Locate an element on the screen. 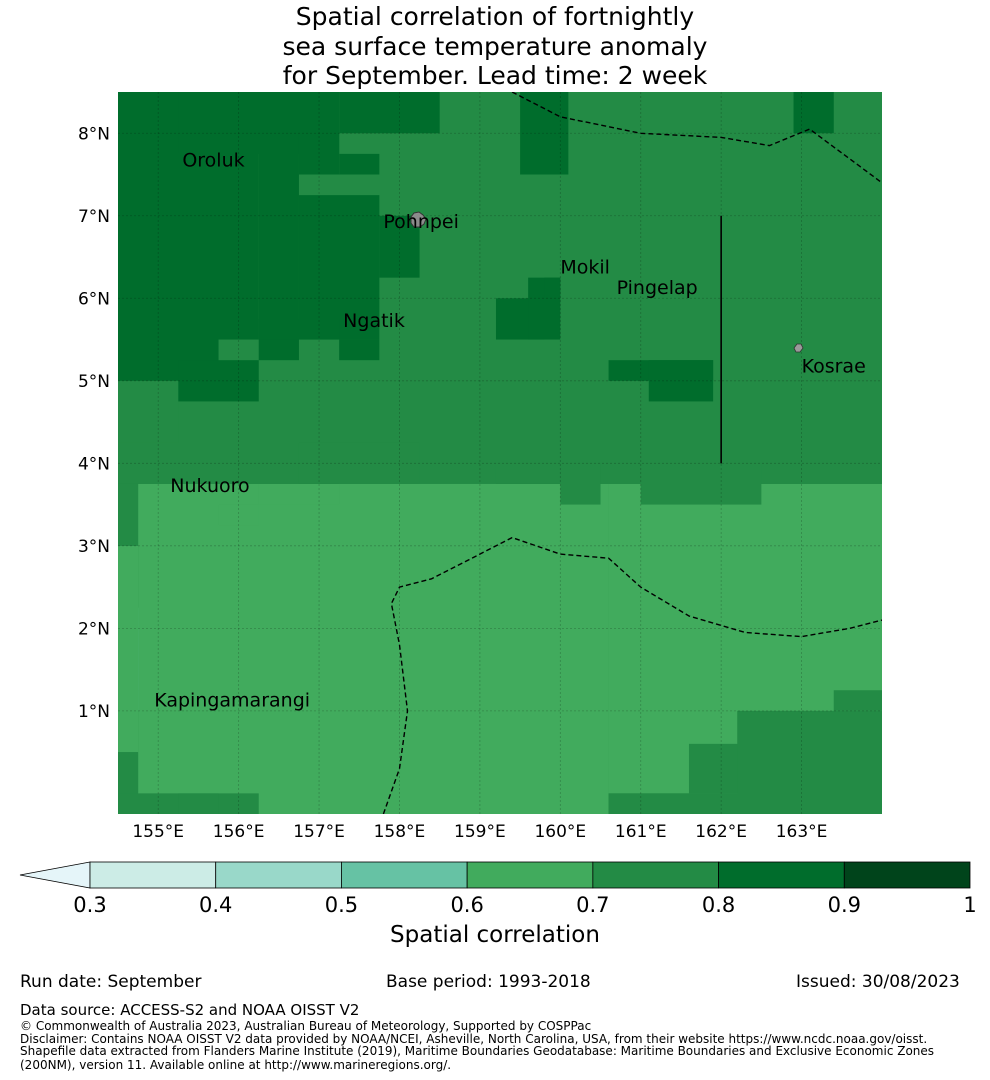  place-label: Oroluk is located at coordinates (213, 160).